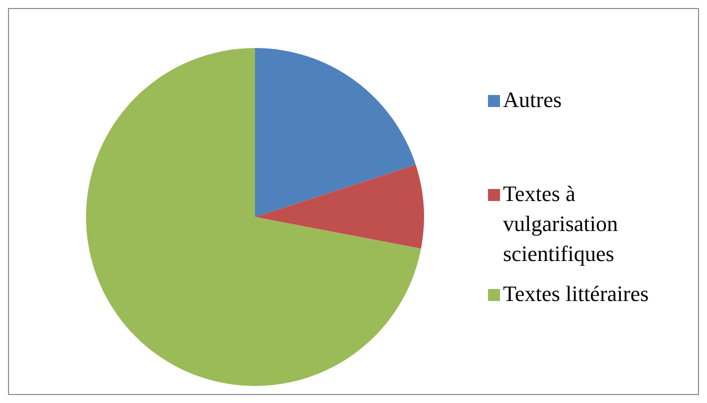  I want to click on legend-label: Textes à vulgarisation scientifiques, so click(561, 224).